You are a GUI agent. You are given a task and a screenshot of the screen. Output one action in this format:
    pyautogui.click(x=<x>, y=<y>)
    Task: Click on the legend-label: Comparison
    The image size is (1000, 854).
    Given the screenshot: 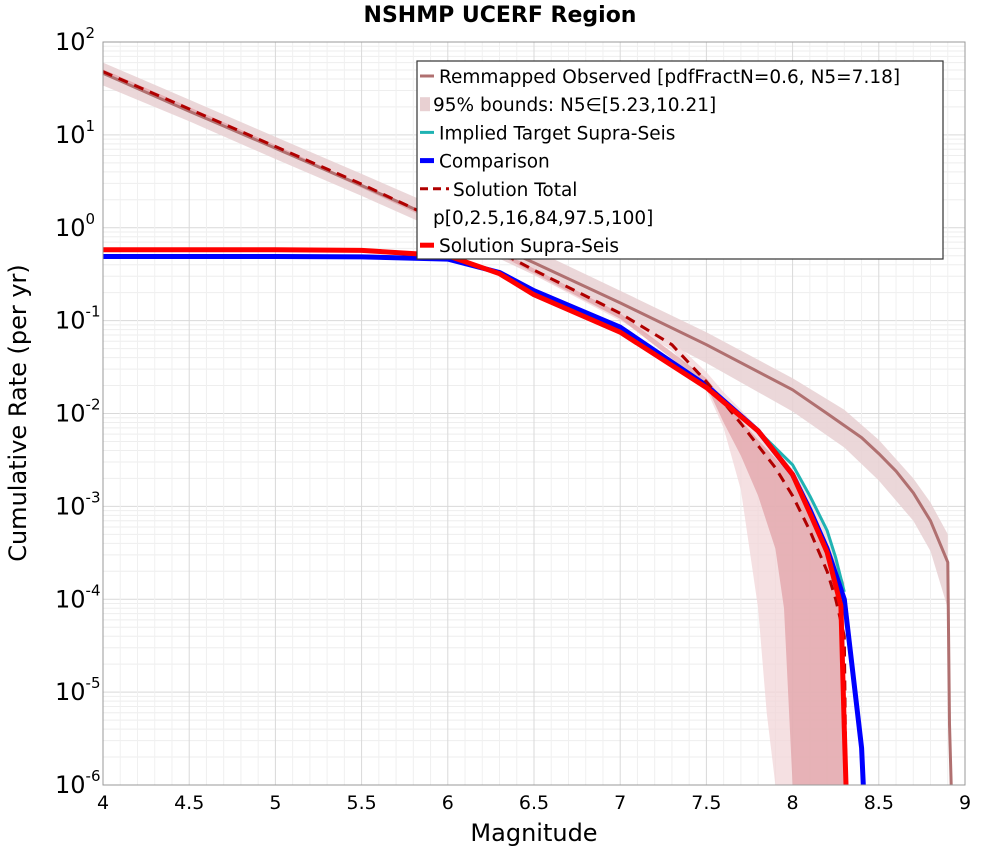 What is the action you would take?
    pyautogui.click(x=494, y=162)
    